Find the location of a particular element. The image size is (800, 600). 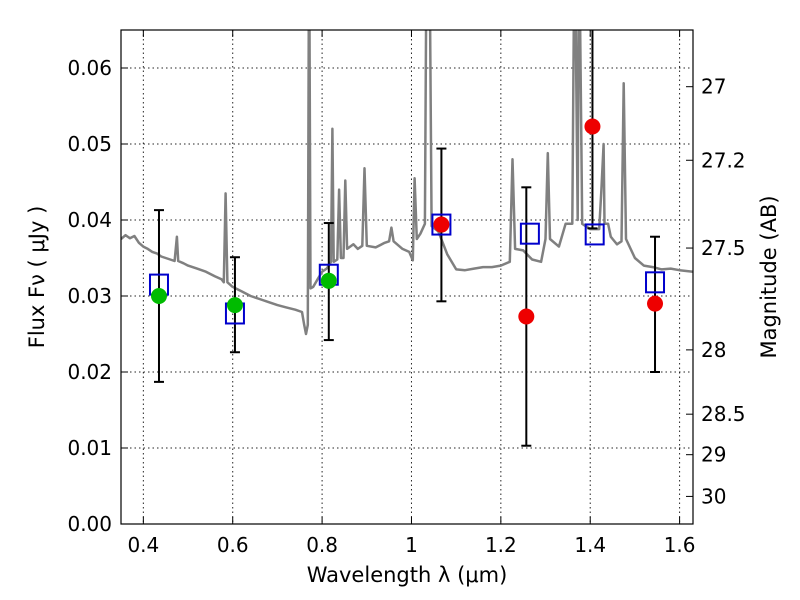

right-tick-label: 29 is located at coordinates (713, 455).